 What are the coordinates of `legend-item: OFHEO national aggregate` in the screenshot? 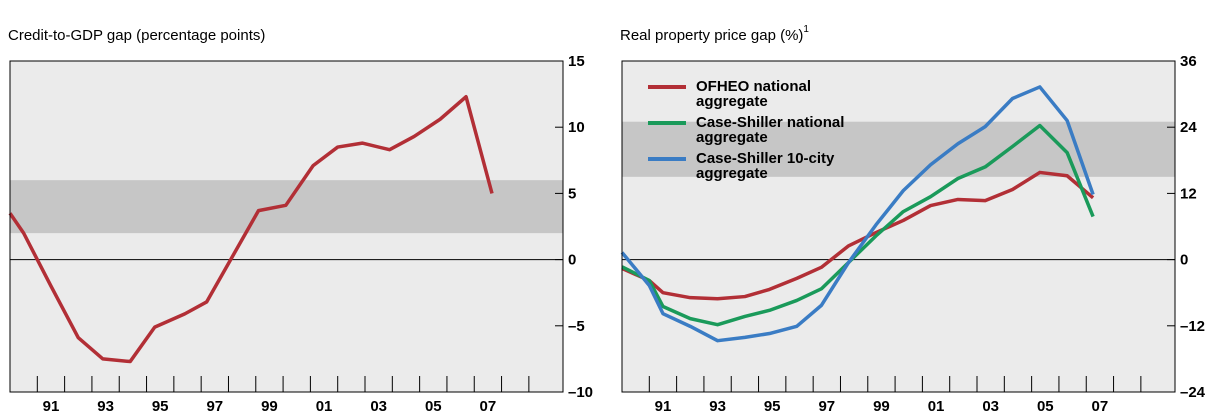 It's located at (762, 94).